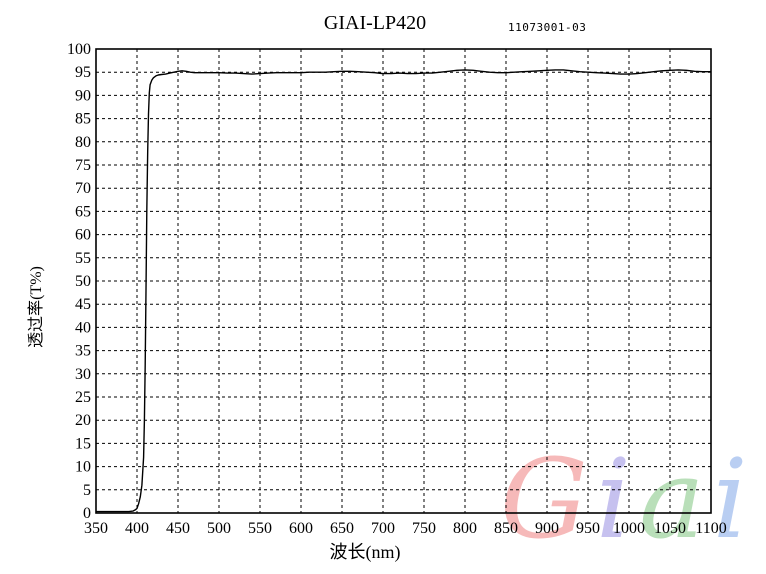 The width and height of the screenshot is (766, 574). What do you see at coordinates (424, 528) in the screenshot?
I see `x-tick-label: 750` at bounding box center [424, 528].